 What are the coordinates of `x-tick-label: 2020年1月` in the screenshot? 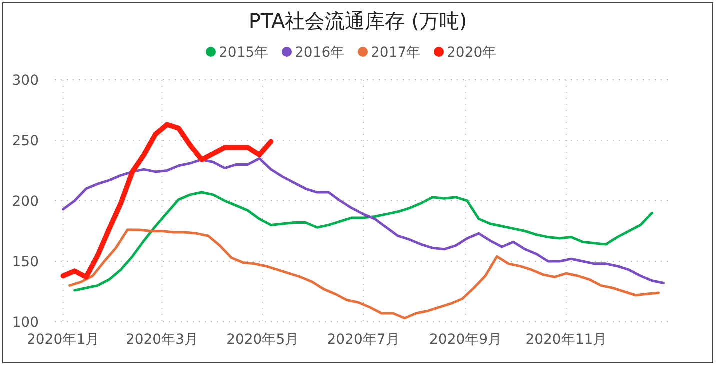 It's located at (63, 340).